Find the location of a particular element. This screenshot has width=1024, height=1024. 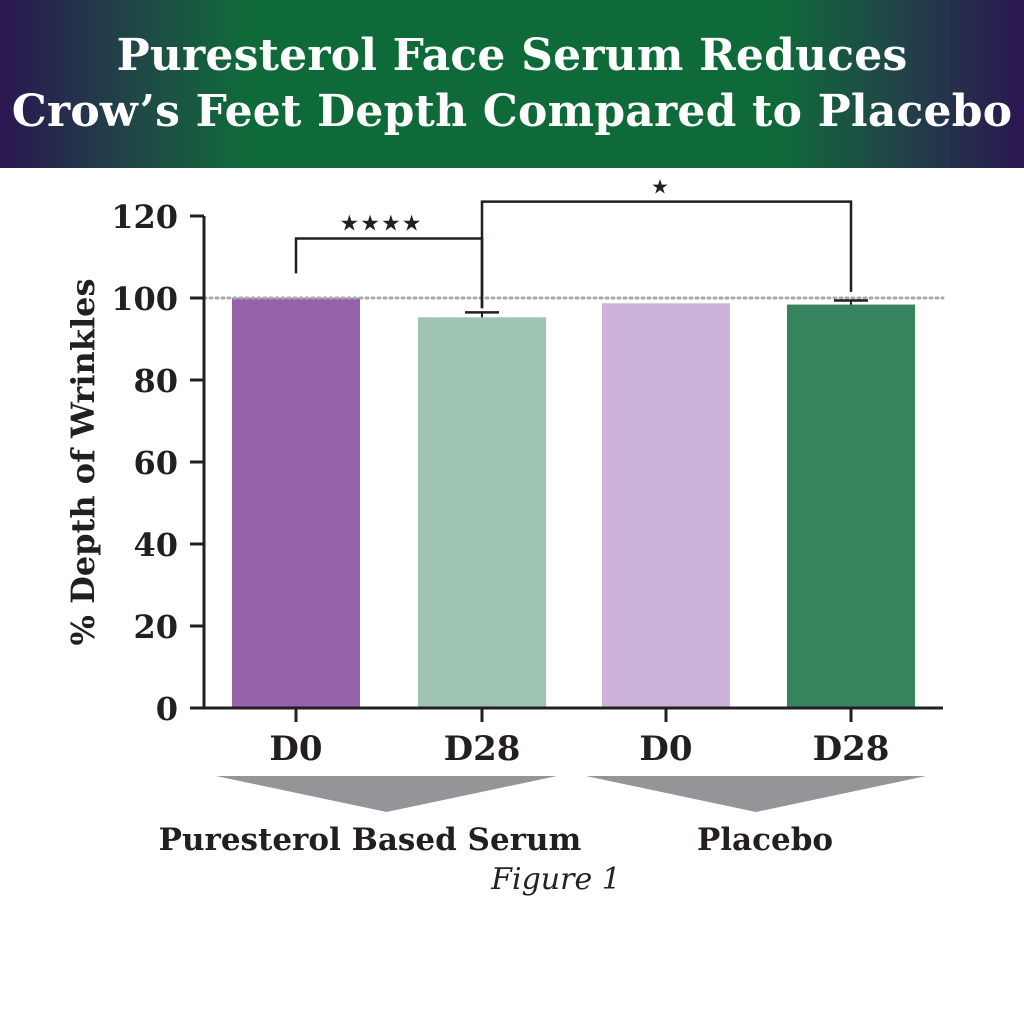

y-tick-label-0: 0 is located at coordinates (167, 709).